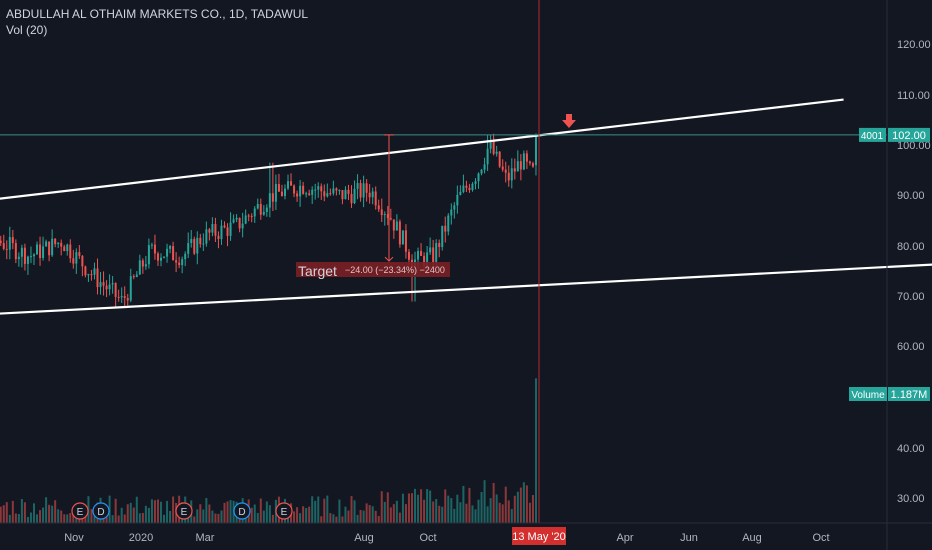  I want to click on target-box, so click(373, 269).